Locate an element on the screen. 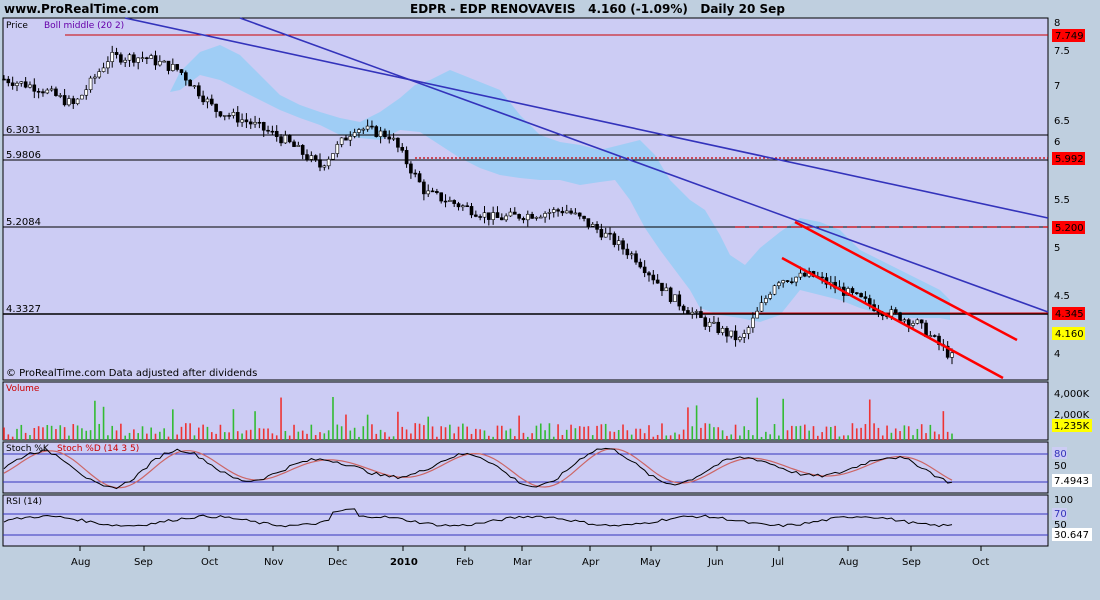 The width and height of the screenshot is (1100, 600). price-tick: 8 is located at coordinates (1057, 23).